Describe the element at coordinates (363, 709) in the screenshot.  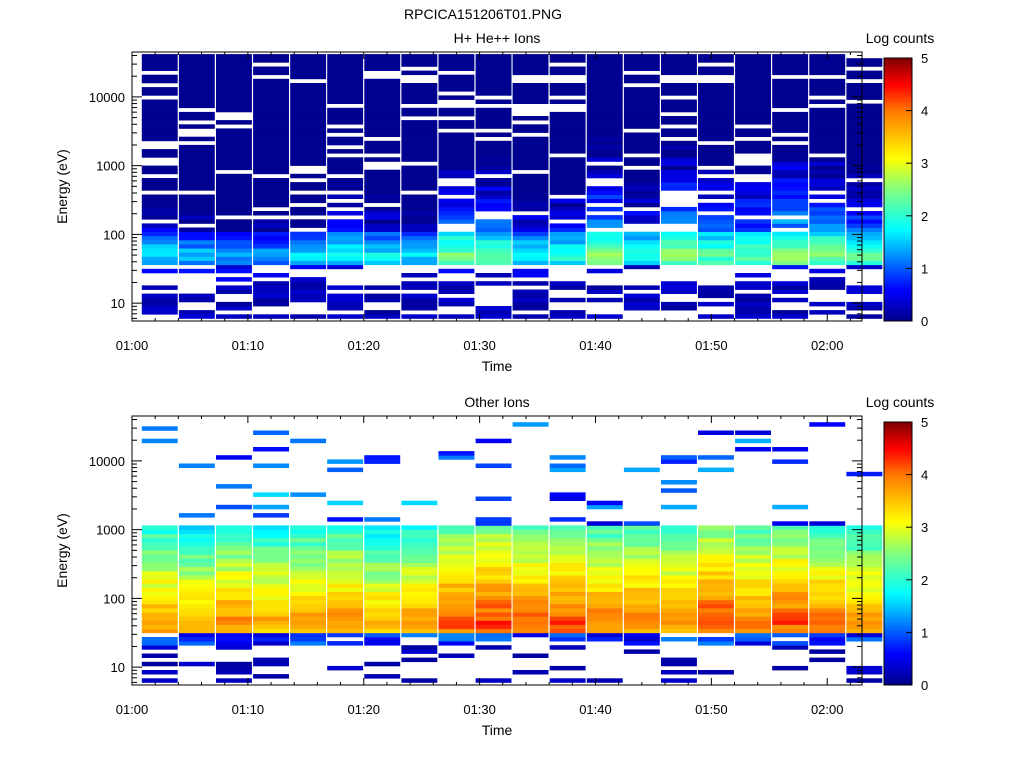
I see `x-tick-label: 01:20` at that location.